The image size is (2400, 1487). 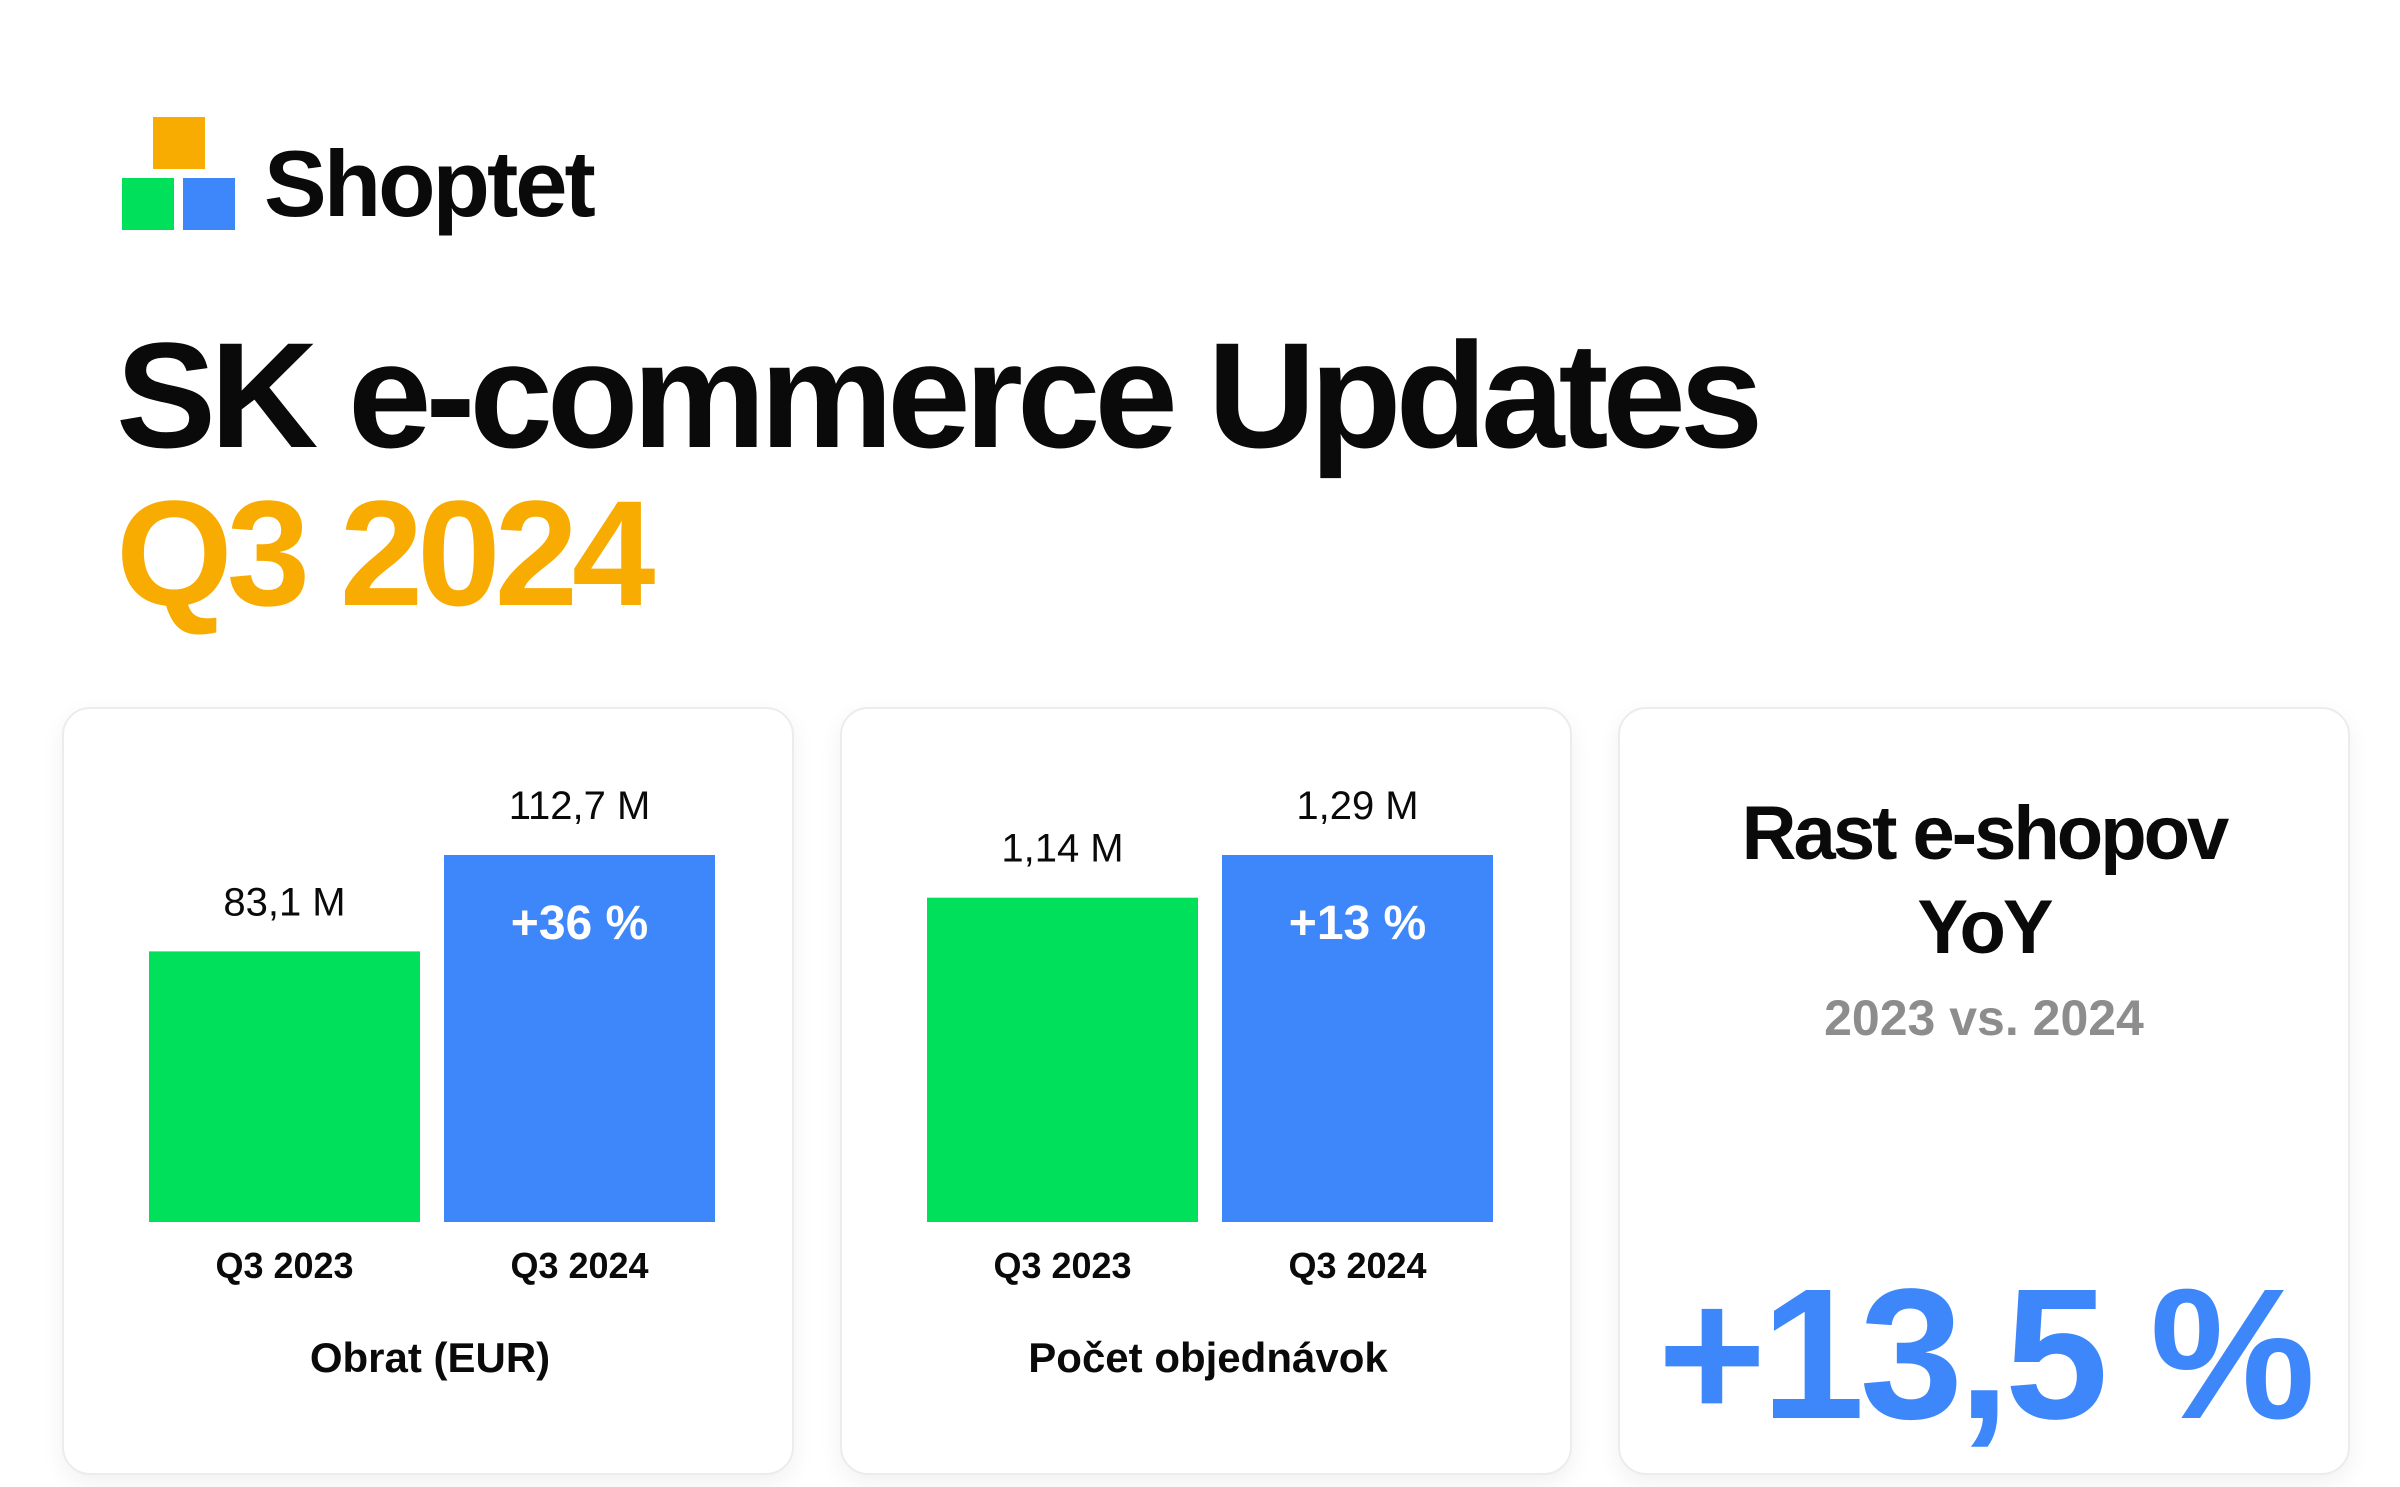 What do you see at coordinates (1357, 806) in the screenshot?
I see `bar-value-label: 1,29 M` at bounding box center [1357, 806].